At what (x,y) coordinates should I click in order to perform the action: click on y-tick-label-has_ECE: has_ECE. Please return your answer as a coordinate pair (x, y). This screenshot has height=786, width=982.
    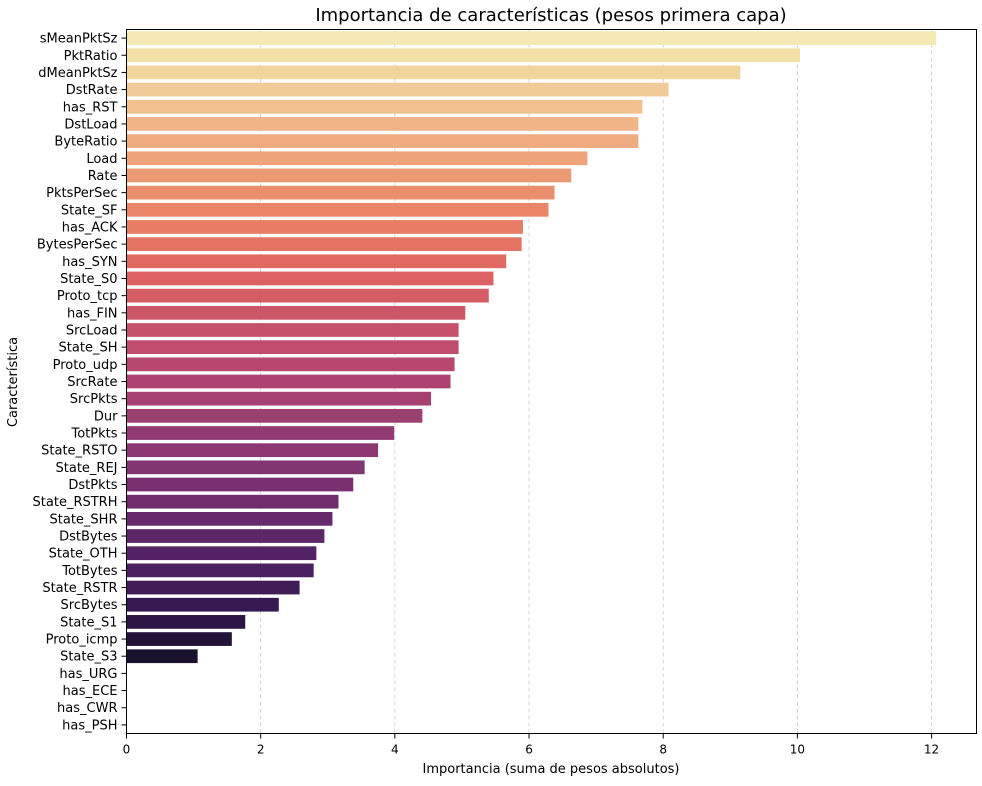
    Looking at the image, I should click on (90, 691).